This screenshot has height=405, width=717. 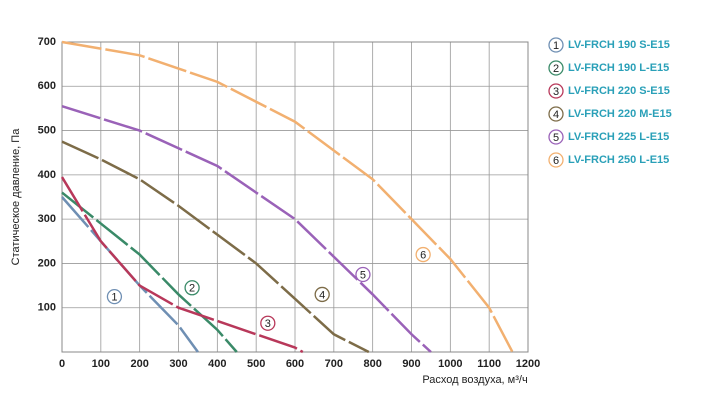 I want to click on curve-label: 4, so click(x=322, y=295).